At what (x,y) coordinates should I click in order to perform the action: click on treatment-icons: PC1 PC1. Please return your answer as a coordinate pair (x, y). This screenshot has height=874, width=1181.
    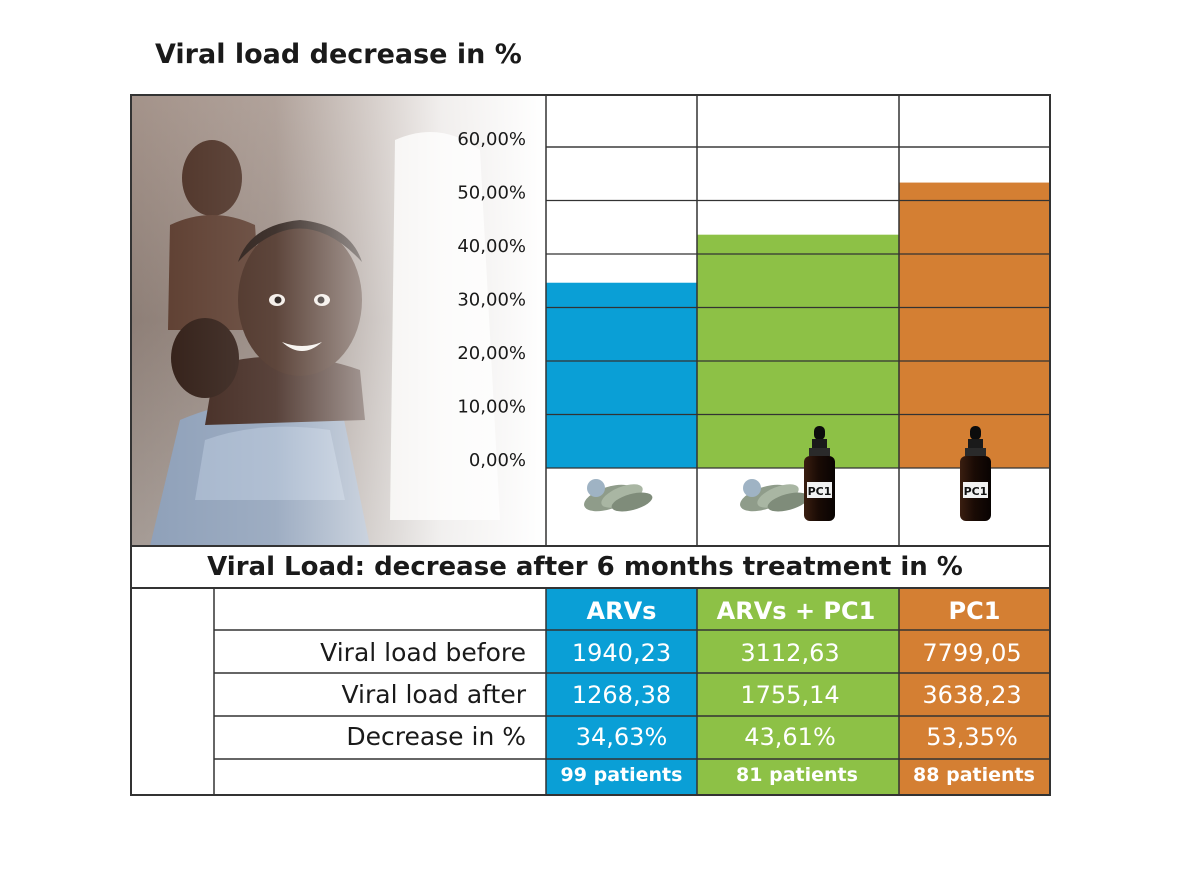
    Looking at the image, I should click on (787, 473).